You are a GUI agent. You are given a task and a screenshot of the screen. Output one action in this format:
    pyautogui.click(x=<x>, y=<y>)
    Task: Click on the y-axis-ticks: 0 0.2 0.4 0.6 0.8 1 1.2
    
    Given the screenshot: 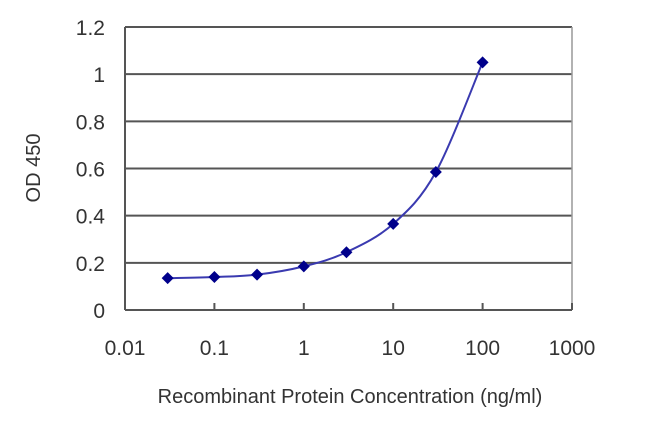 What is the action you would take?
    pyautogui.click(x=91, y=170)
    